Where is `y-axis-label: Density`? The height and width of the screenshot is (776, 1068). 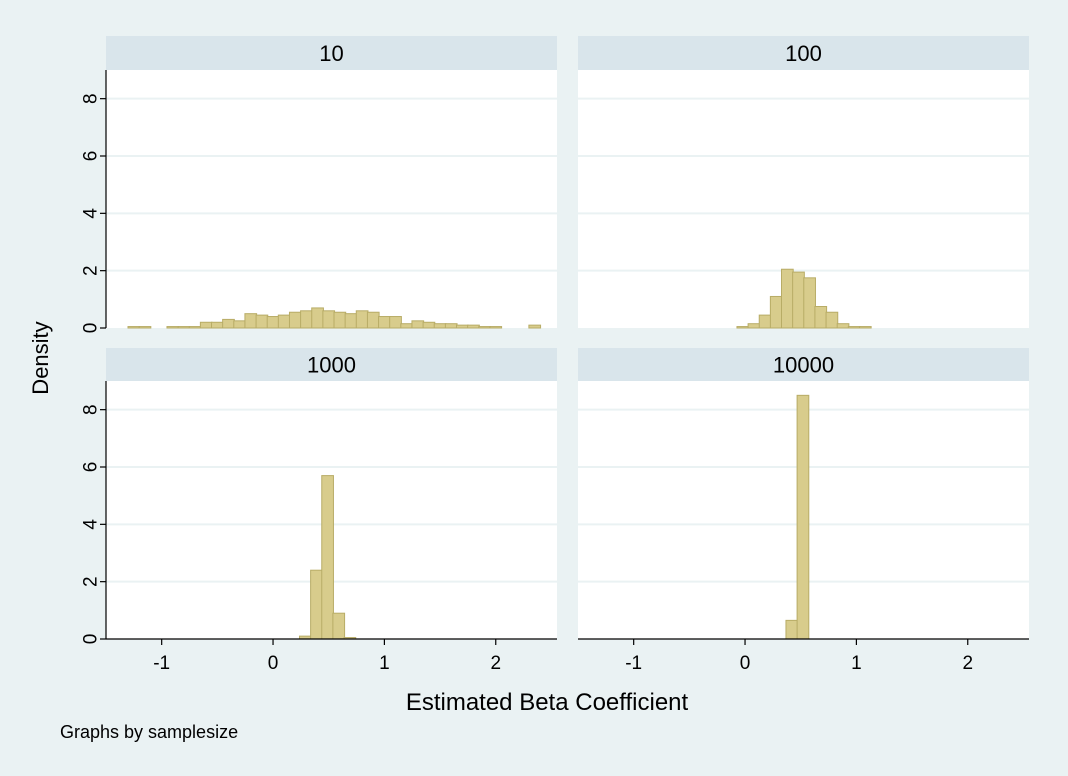 y-axis-label: Density is located at coordinates (40, 357).